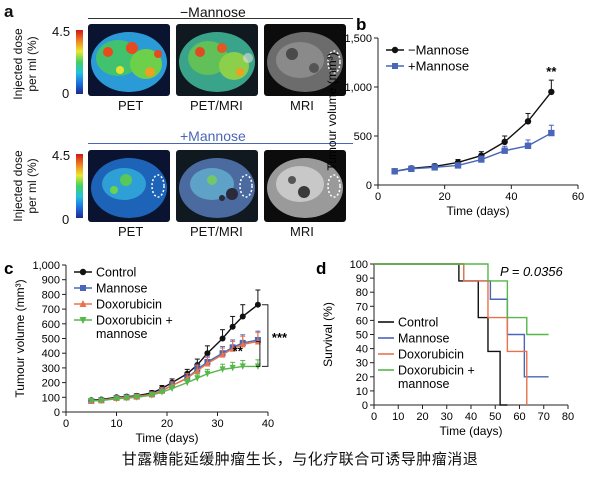 This screenshot has height=481, width=600. Describe the element at coordinates (300, 459) in the screenshot. I see `figure-caption: 甘露糖能延缓肿瘤生长，与化疗联合可诱导肿瘤消退` at that location.